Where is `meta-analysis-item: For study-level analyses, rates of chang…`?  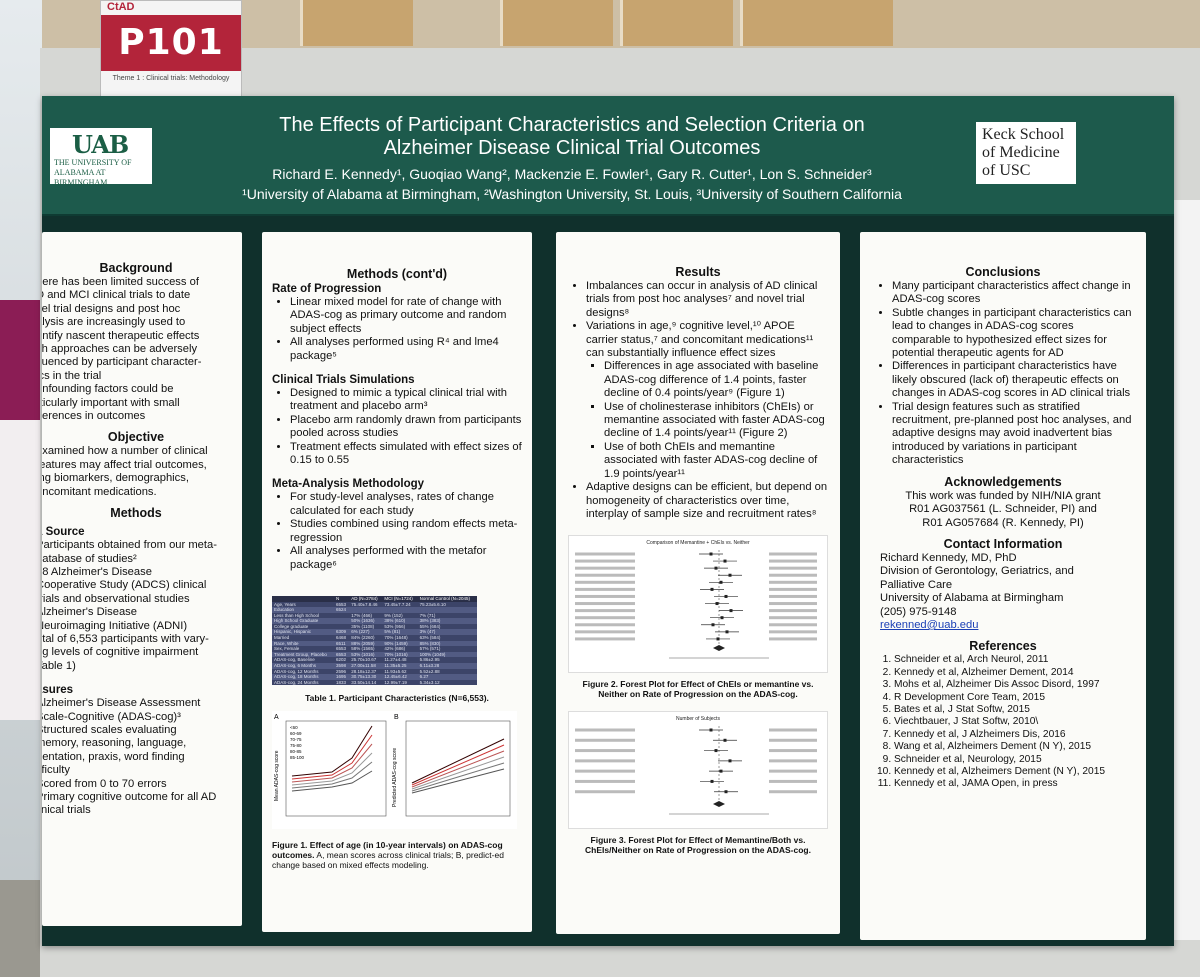
meta-analysis-item: For study-level analyses, rates of chang… is located at coordinates (406, 504).